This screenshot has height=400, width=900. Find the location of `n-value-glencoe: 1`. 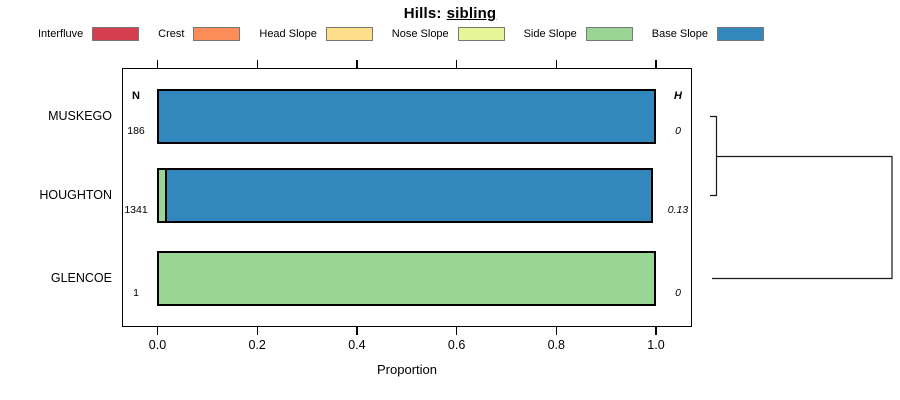

n-value-glencoe: 1 is located at coordinates (136, 293).